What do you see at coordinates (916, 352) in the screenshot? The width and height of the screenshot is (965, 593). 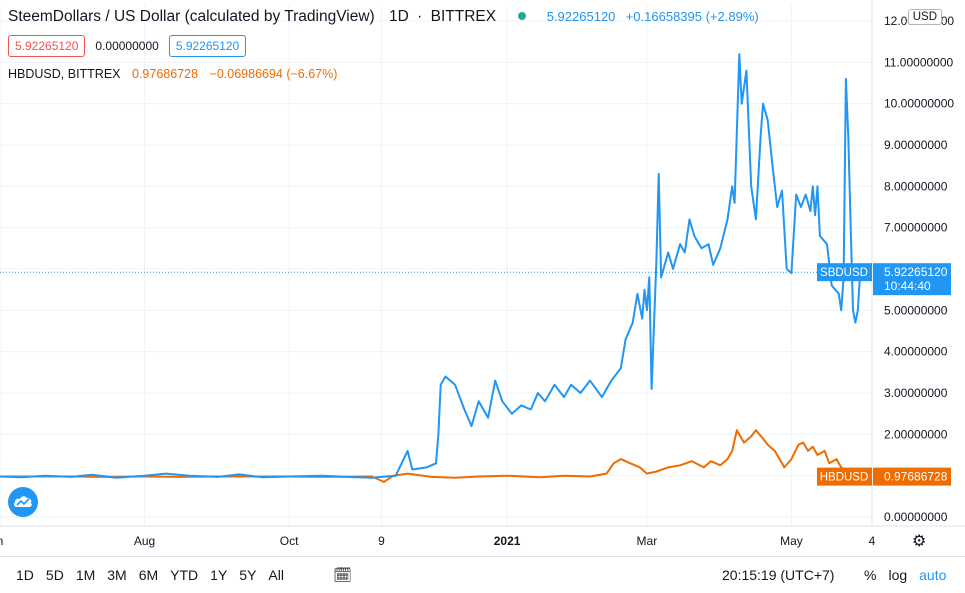 I see `y-tick-label: 4.00000000` at bounding box center [916, 352].